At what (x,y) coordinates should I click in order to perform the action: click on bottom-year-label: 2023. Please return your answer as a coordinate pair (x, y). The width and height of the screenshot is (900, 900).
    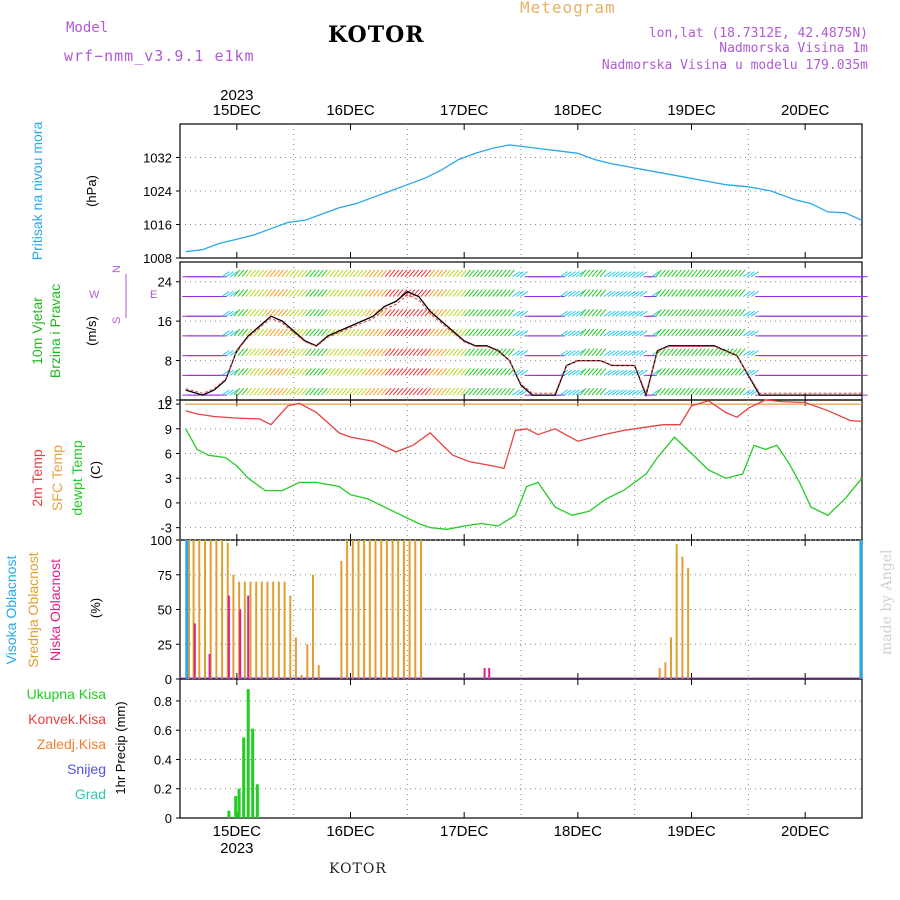
    Looking at the image, I should click on (236, 848).